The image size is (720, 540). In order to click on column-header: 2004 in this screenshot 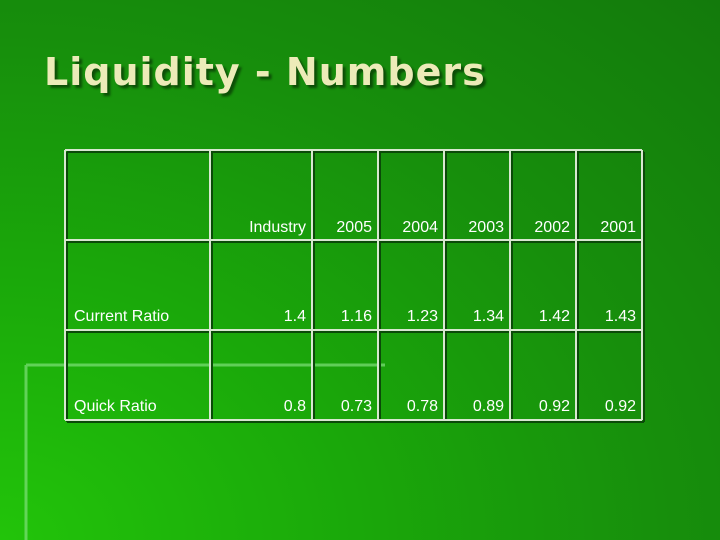, I will do `click(420, 227)`.